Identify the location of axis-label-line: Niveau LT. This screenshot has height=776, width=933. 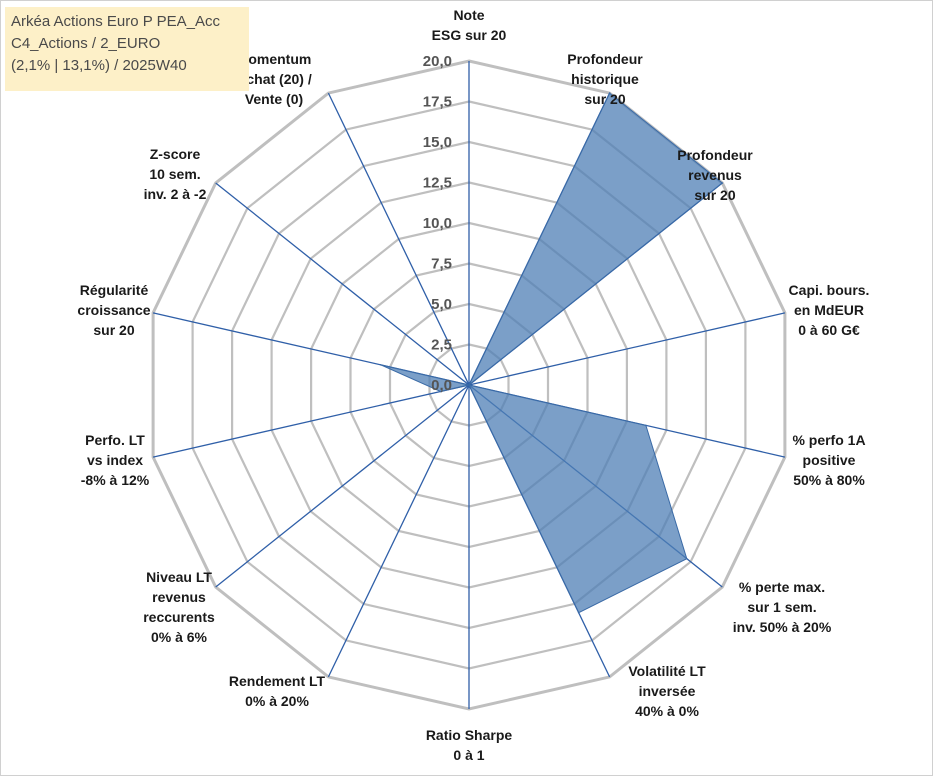
(179, 577).